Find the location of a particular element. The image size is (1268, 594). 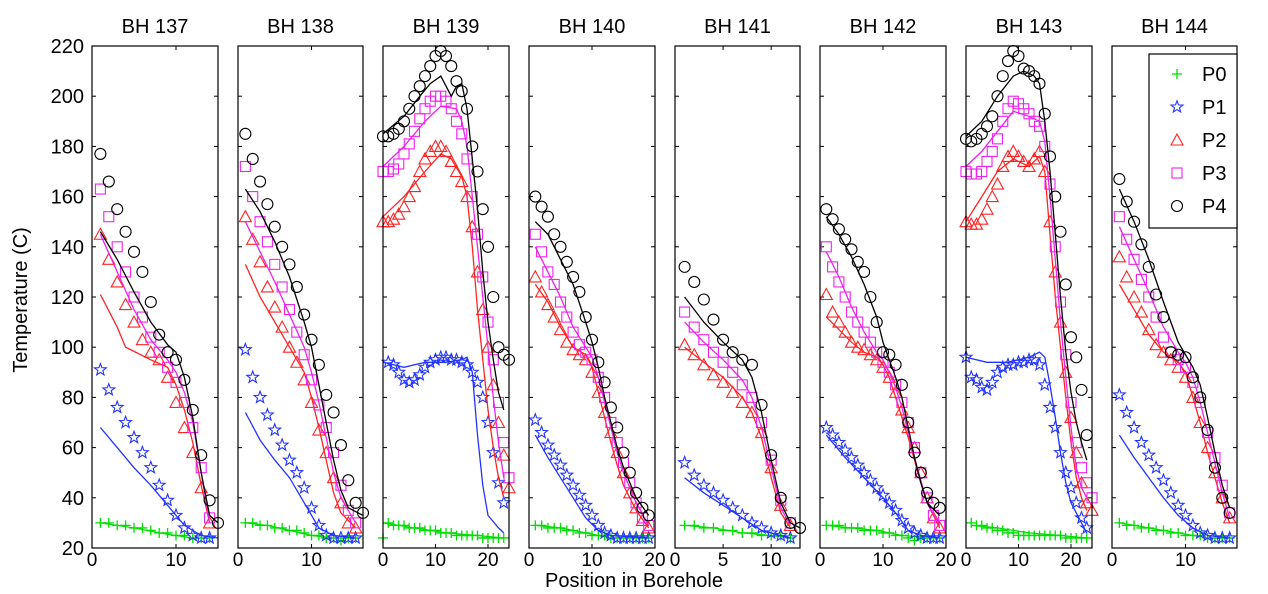

star-icon is located at coordinates (1177, 106).